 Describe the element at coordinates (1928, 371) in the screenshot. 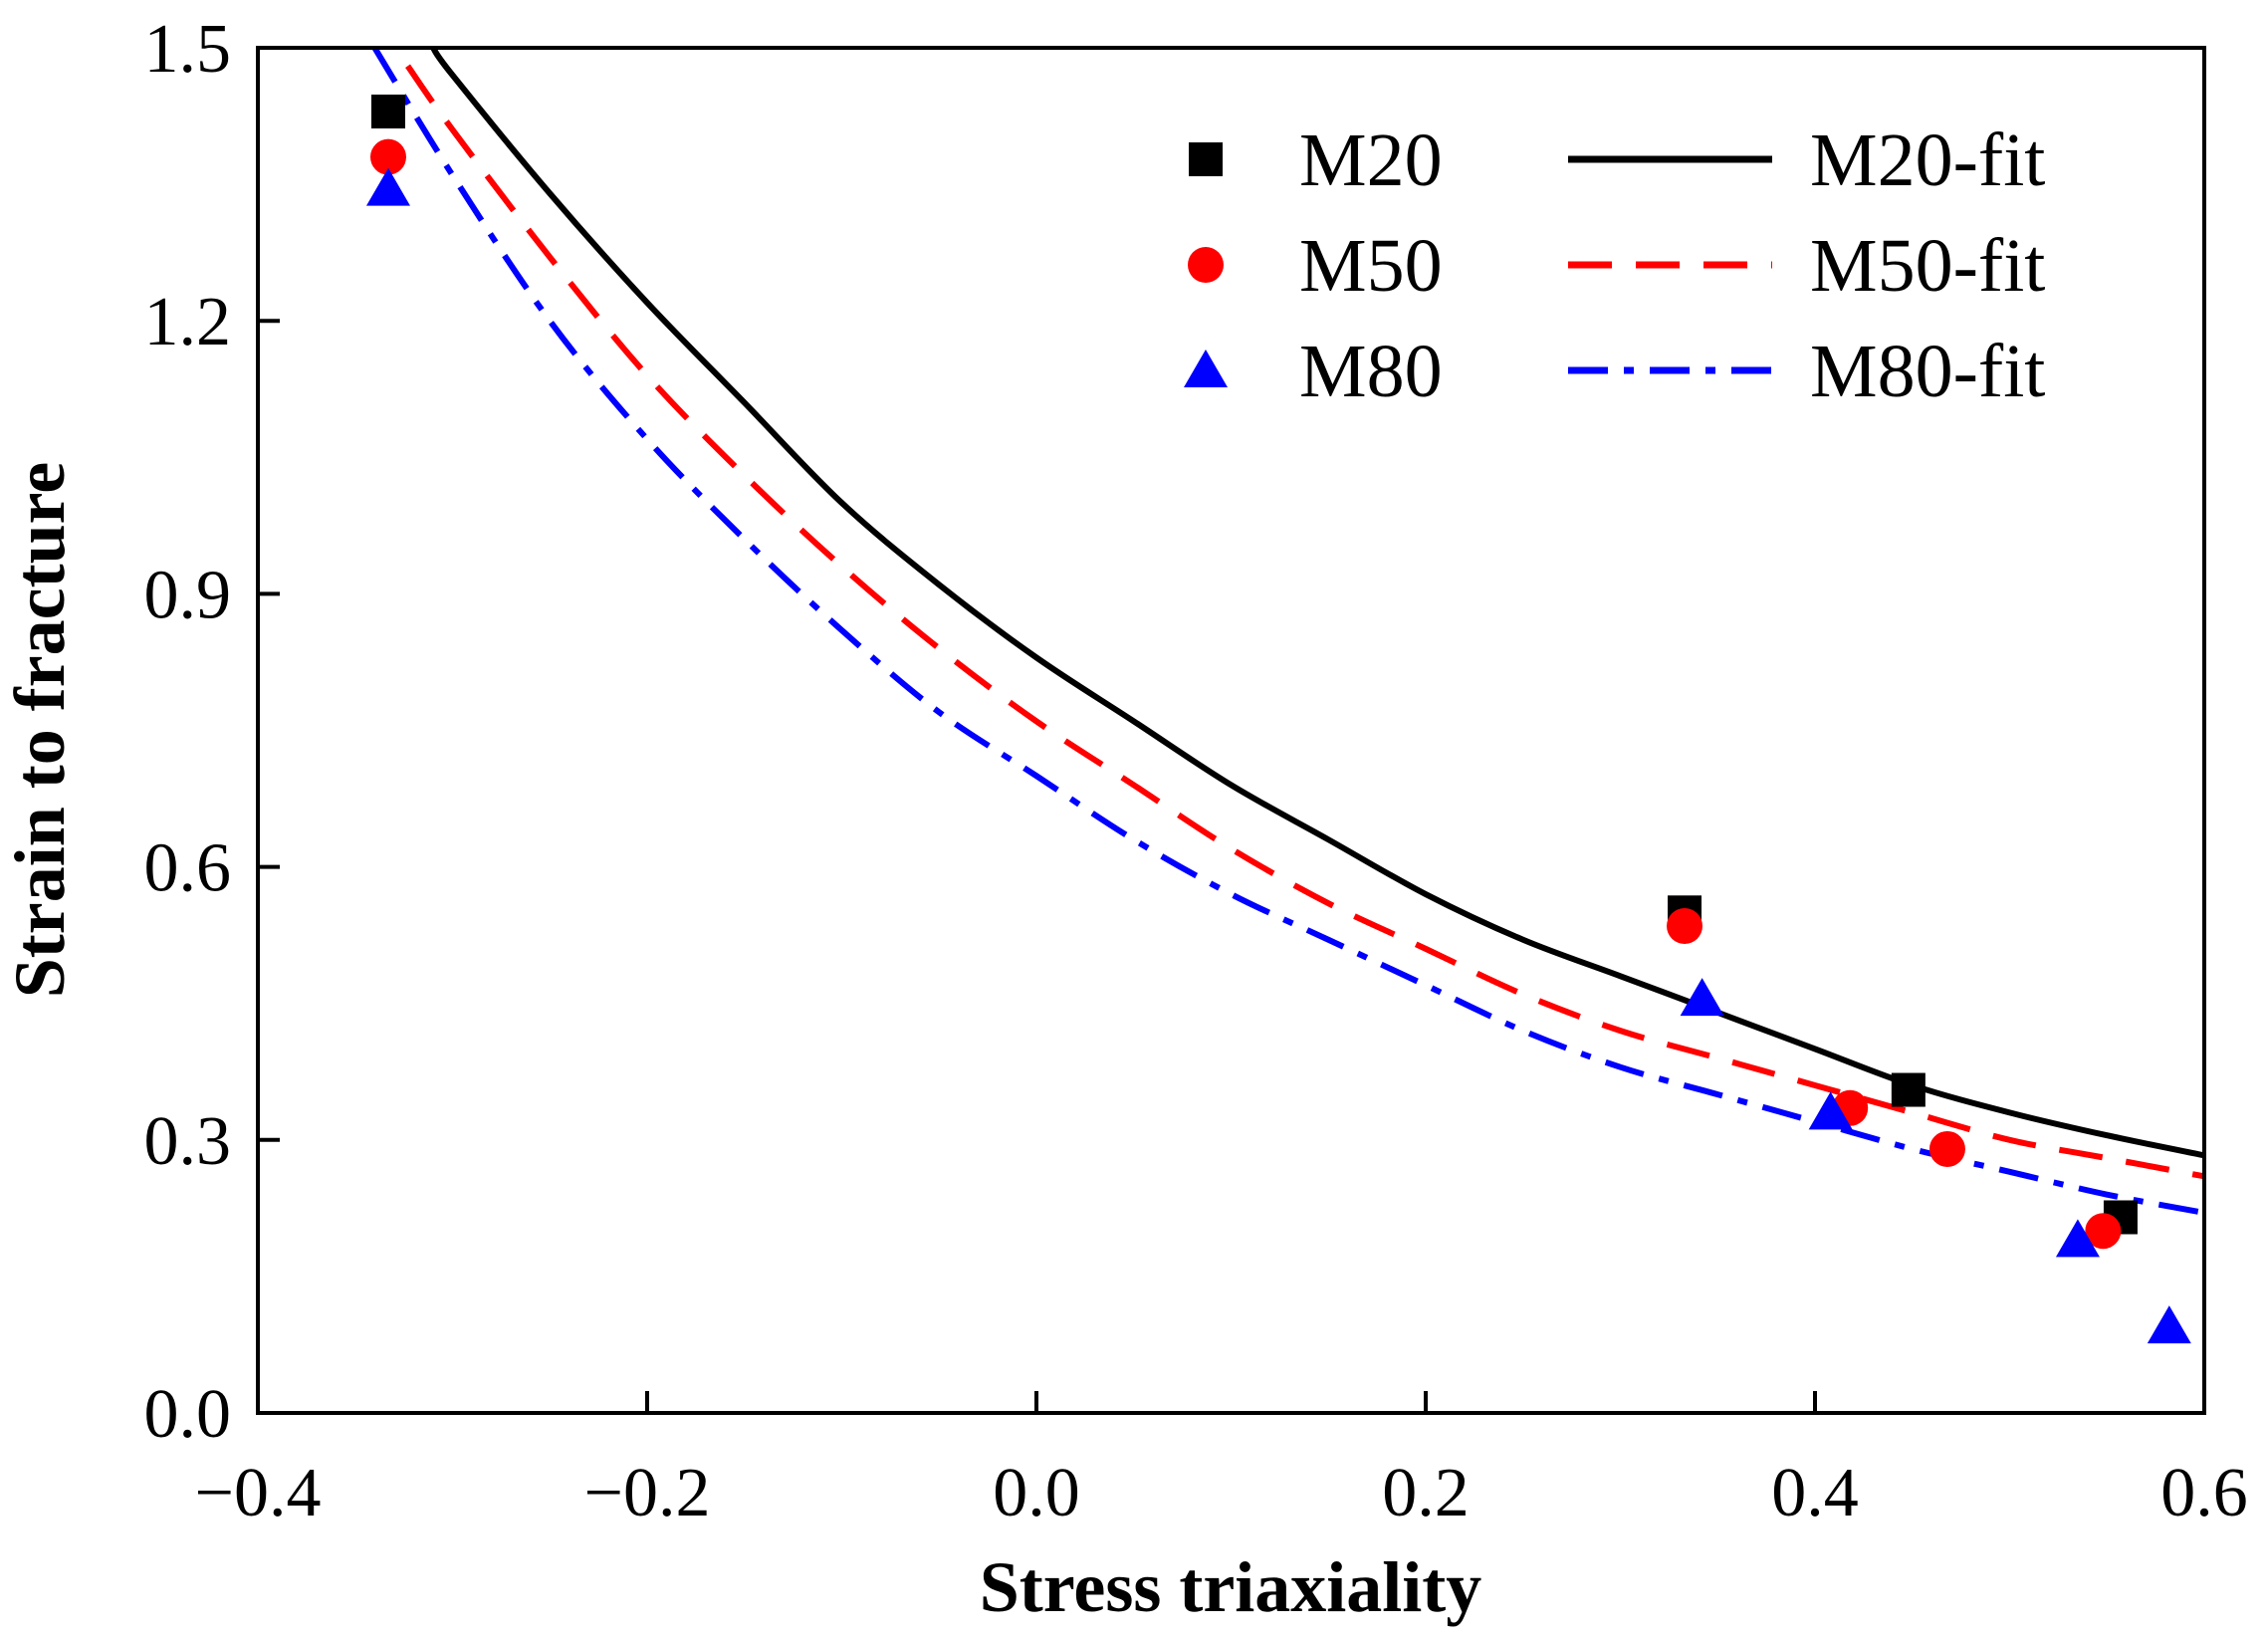

I see `legend-label-m80-fit: M80-fit` at that location.